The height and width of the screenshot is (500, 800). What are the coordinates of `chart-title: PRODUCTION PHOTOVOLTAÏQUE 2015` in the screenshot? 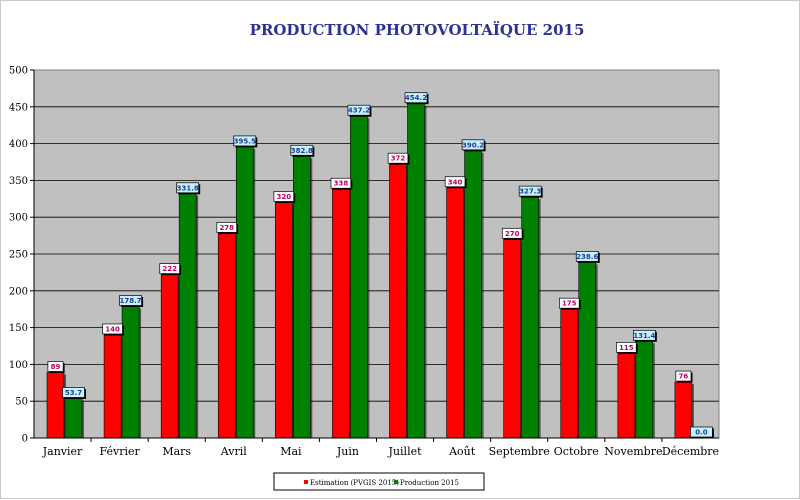 It's located at (417, 29).